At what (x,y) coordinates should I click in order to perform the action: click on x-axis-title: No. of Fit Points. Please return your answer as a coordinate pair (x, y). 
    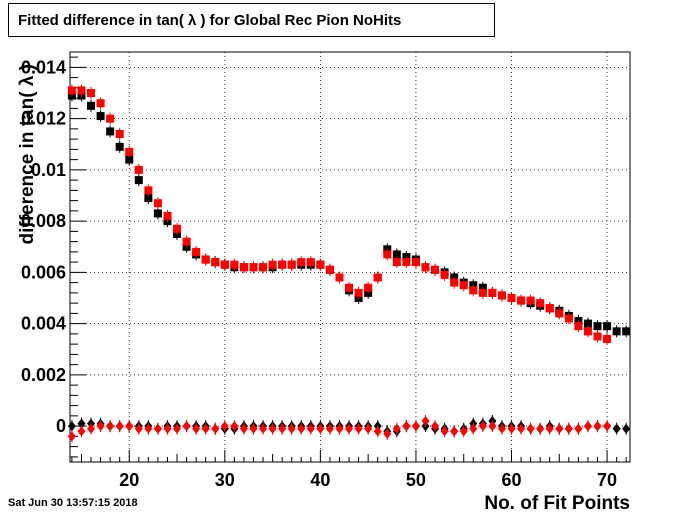
    Looking at the image, I should click on (557, 503).